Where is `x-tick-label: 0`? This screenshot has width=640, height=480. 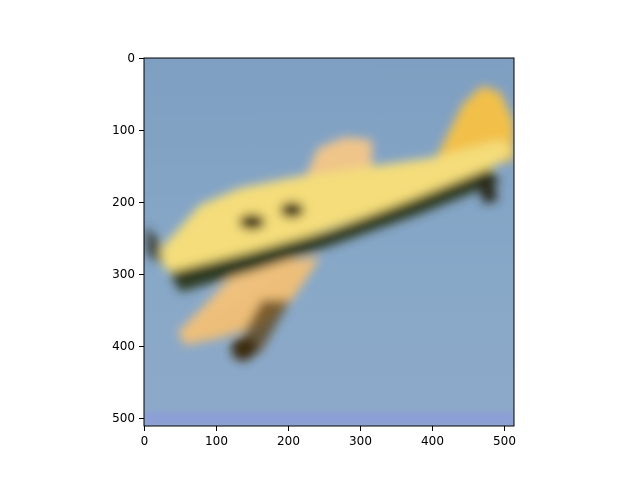
x-tick-label: 0 is located at coordinates (145, 441).